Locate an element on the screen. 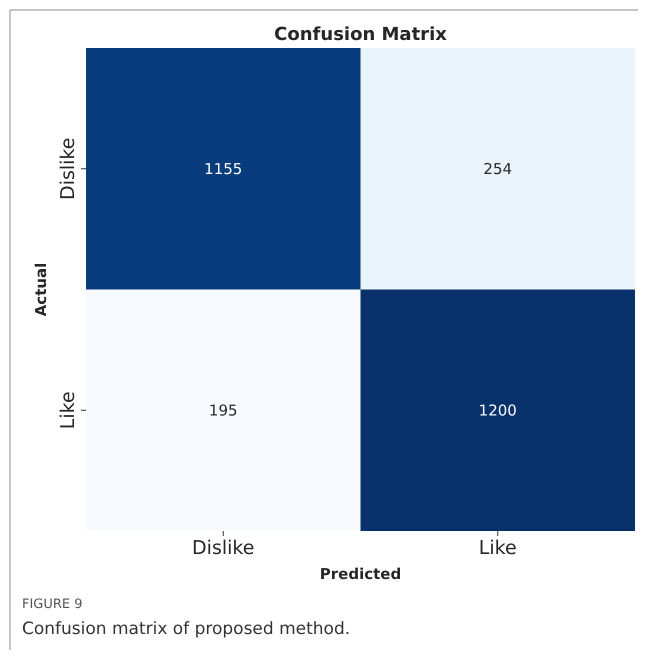 This screenshot has height=658, width=646. data-label: 254 is located at coordinates (497, 169).